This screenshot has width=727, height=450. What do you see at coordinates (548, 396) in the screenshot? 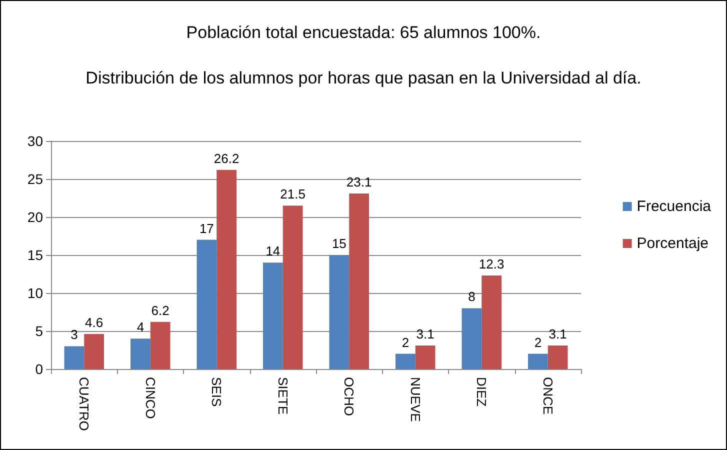
I see `x-tick-label: ONCE` at bounding box center [548, 396].